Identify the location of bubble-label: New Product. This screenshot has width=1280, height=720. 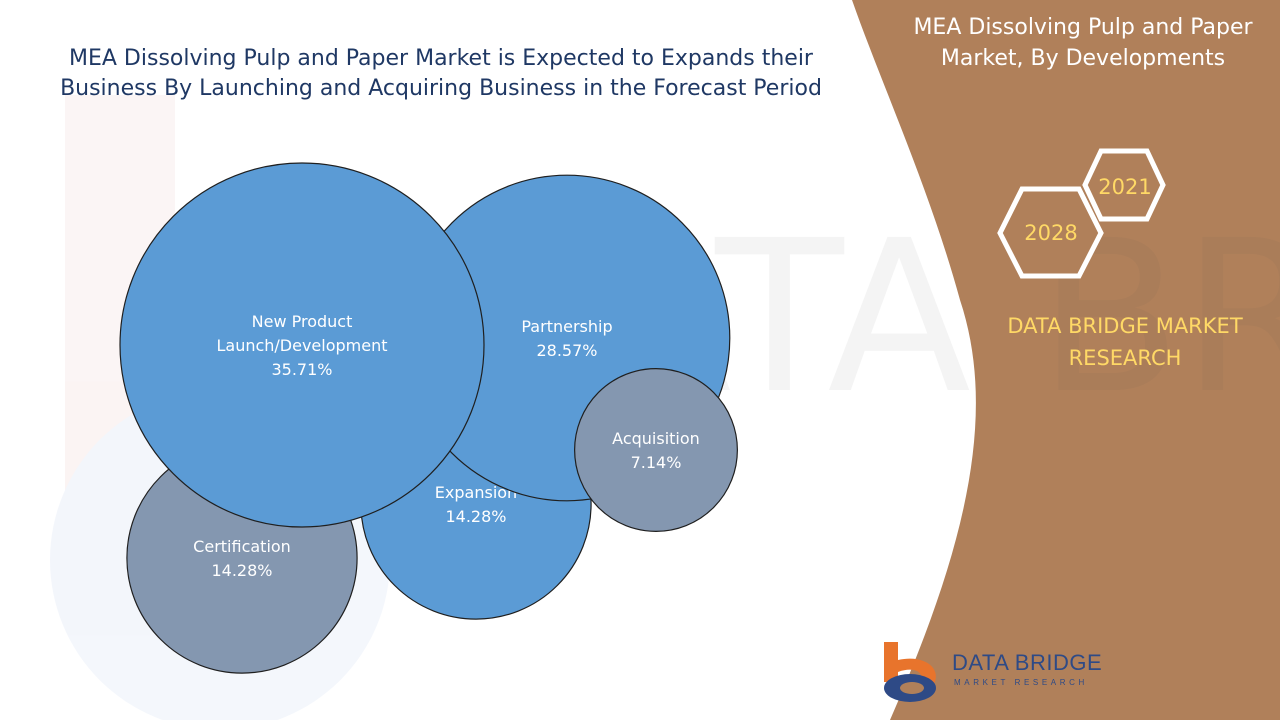
(302, 321).